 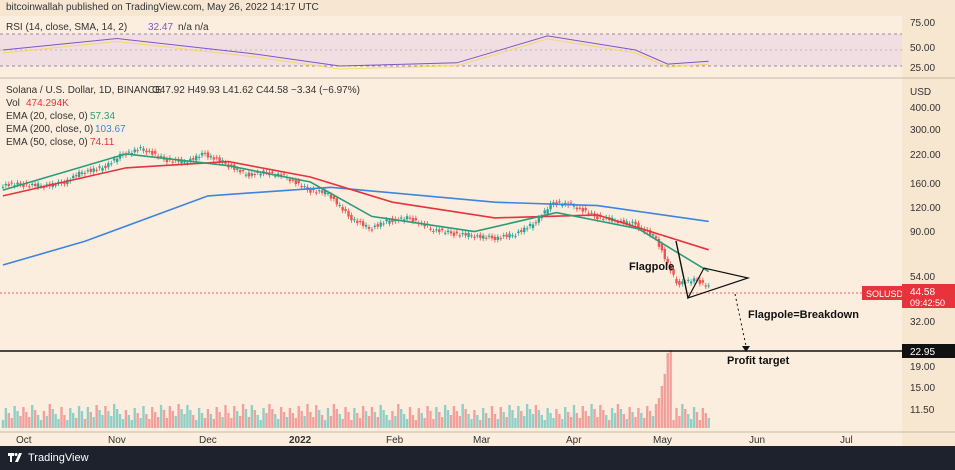 What do you see at coordinates (922, 68) in the screenshot?
I see `rsi-axis-25: 25.00` at bounding box center [922, 68].